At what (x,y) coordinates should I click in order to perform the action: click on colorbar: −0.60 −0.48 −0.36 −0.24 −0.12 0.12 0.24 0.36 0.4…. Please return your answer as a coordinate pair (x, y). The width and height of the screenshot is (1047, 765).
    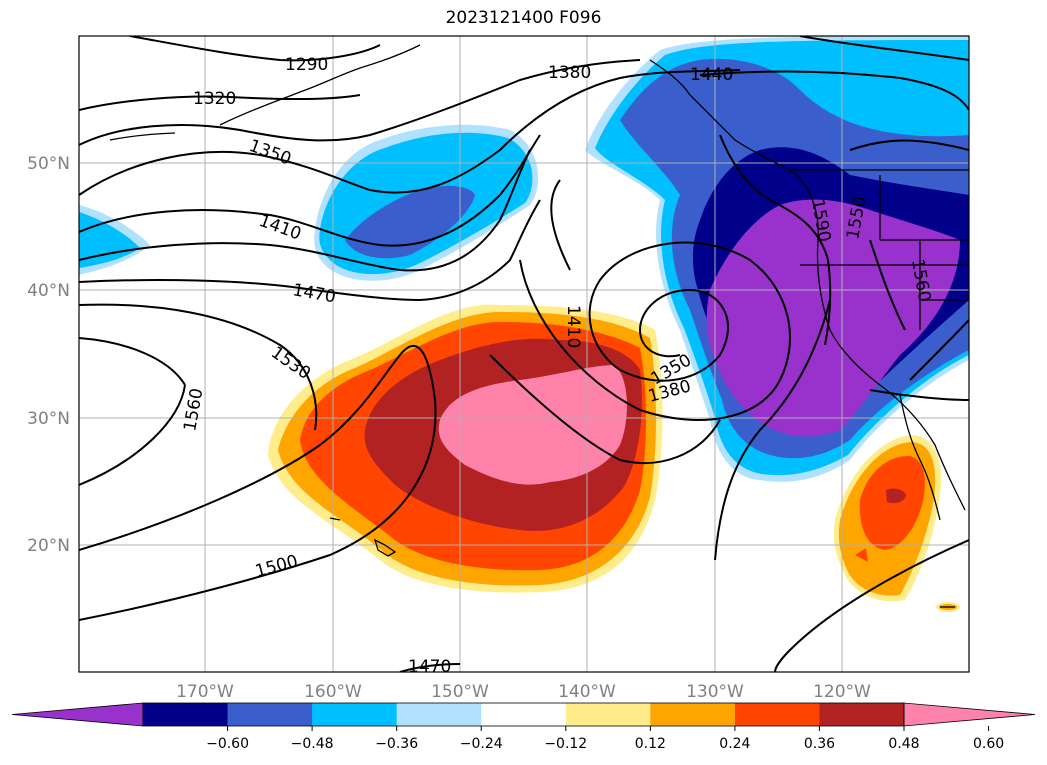
    Looking at the image, I should click on (523, 727).